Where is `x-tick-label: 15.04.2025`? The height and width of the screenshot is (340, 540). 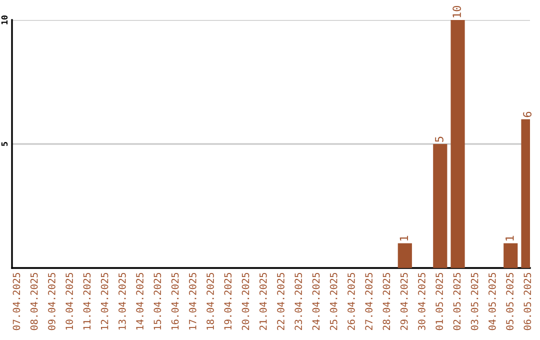
x-tick-label: 15.04.2025 is located at coordinates (158, 301).